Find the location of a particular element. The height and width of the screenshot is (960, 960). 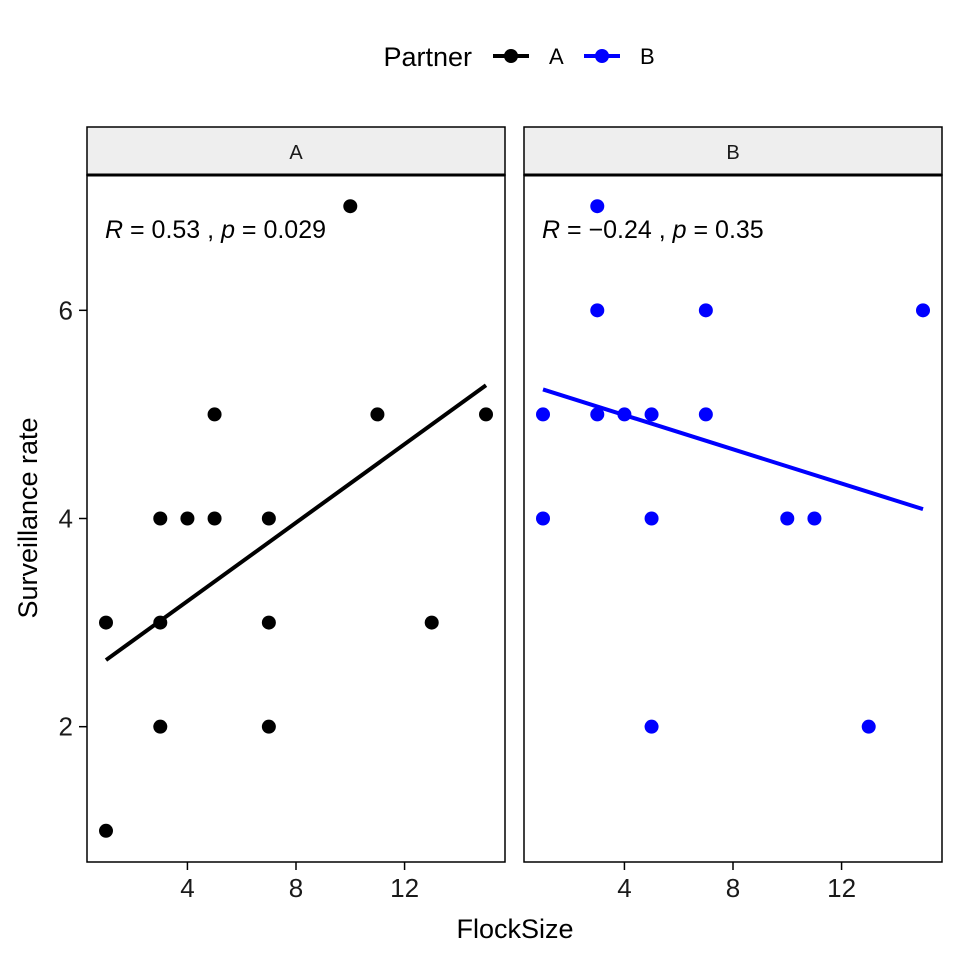

legend-label: B is located at coordinates (647, 56).